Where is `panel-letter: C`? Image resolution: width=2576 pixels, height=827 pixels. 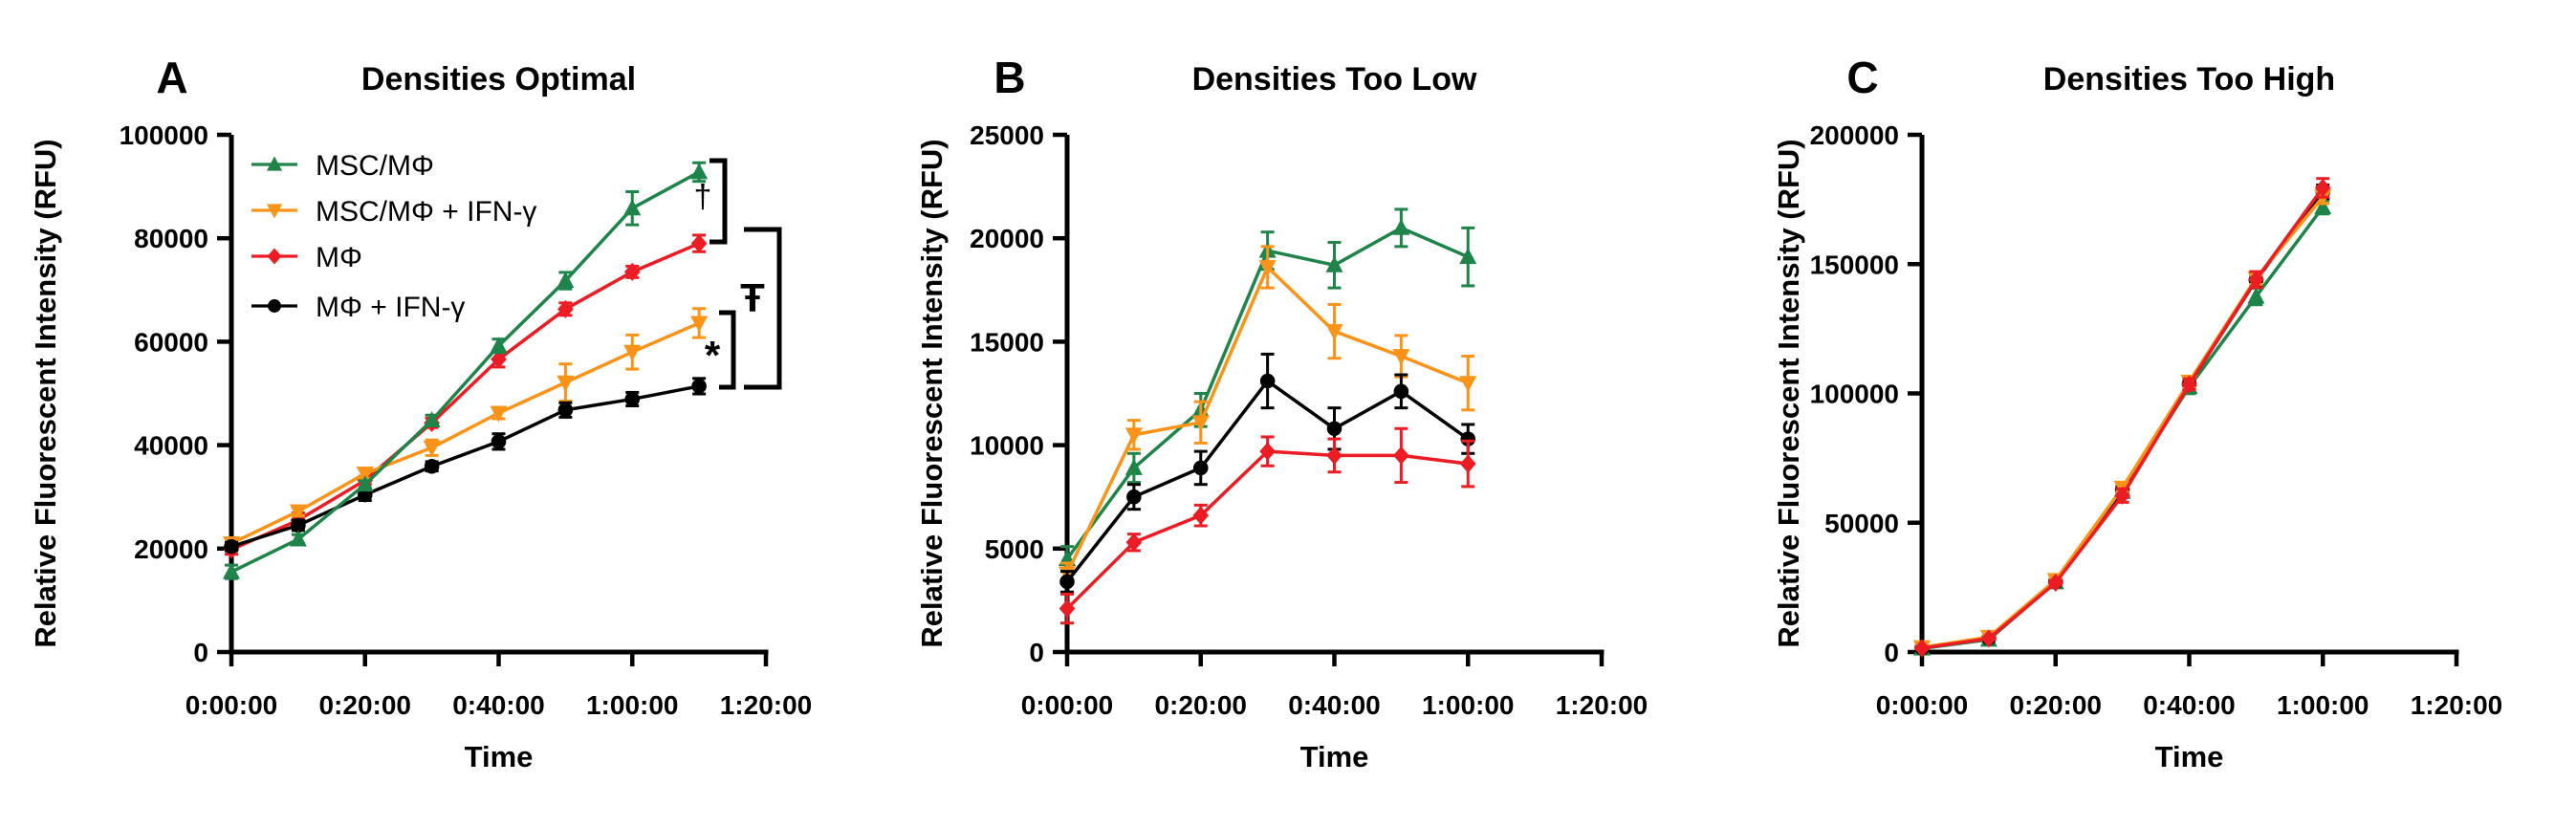 panel-letter: C is located at coordinates (1862, 77).